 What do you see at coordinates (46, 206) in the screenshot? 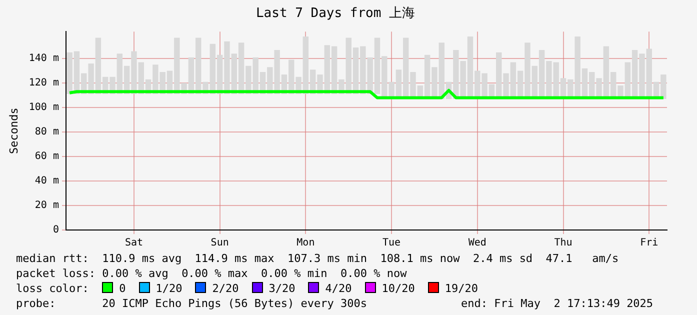
I see `y-tick-label: 20 m` at bounding box center [46, 206].